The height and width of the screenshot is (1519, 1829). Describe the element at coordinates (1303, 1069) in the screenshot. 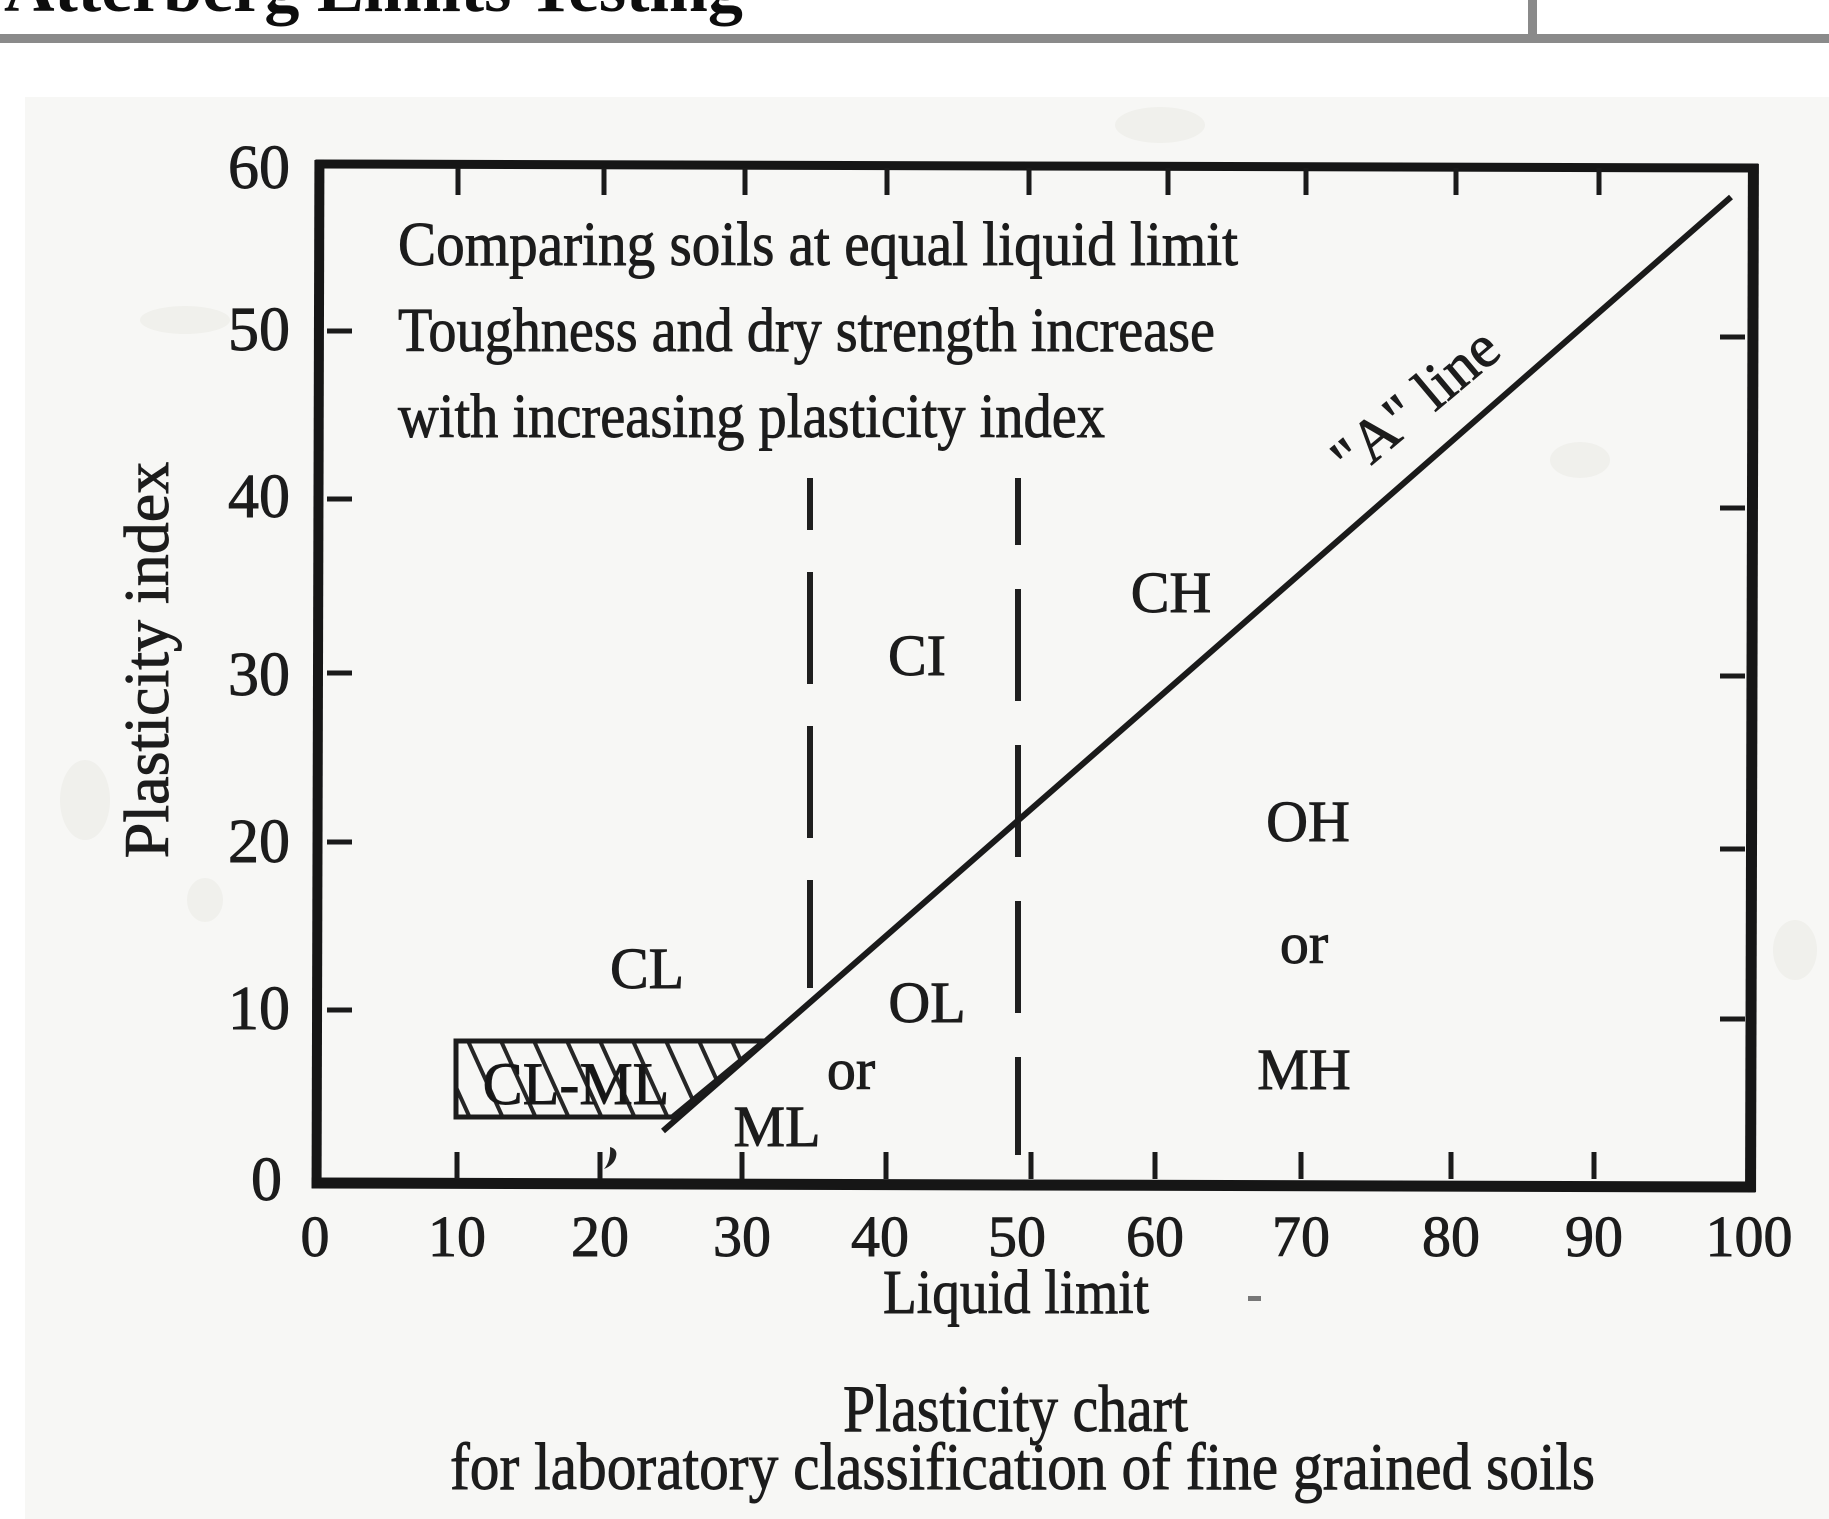

I see `svg-text: MH` at that location.